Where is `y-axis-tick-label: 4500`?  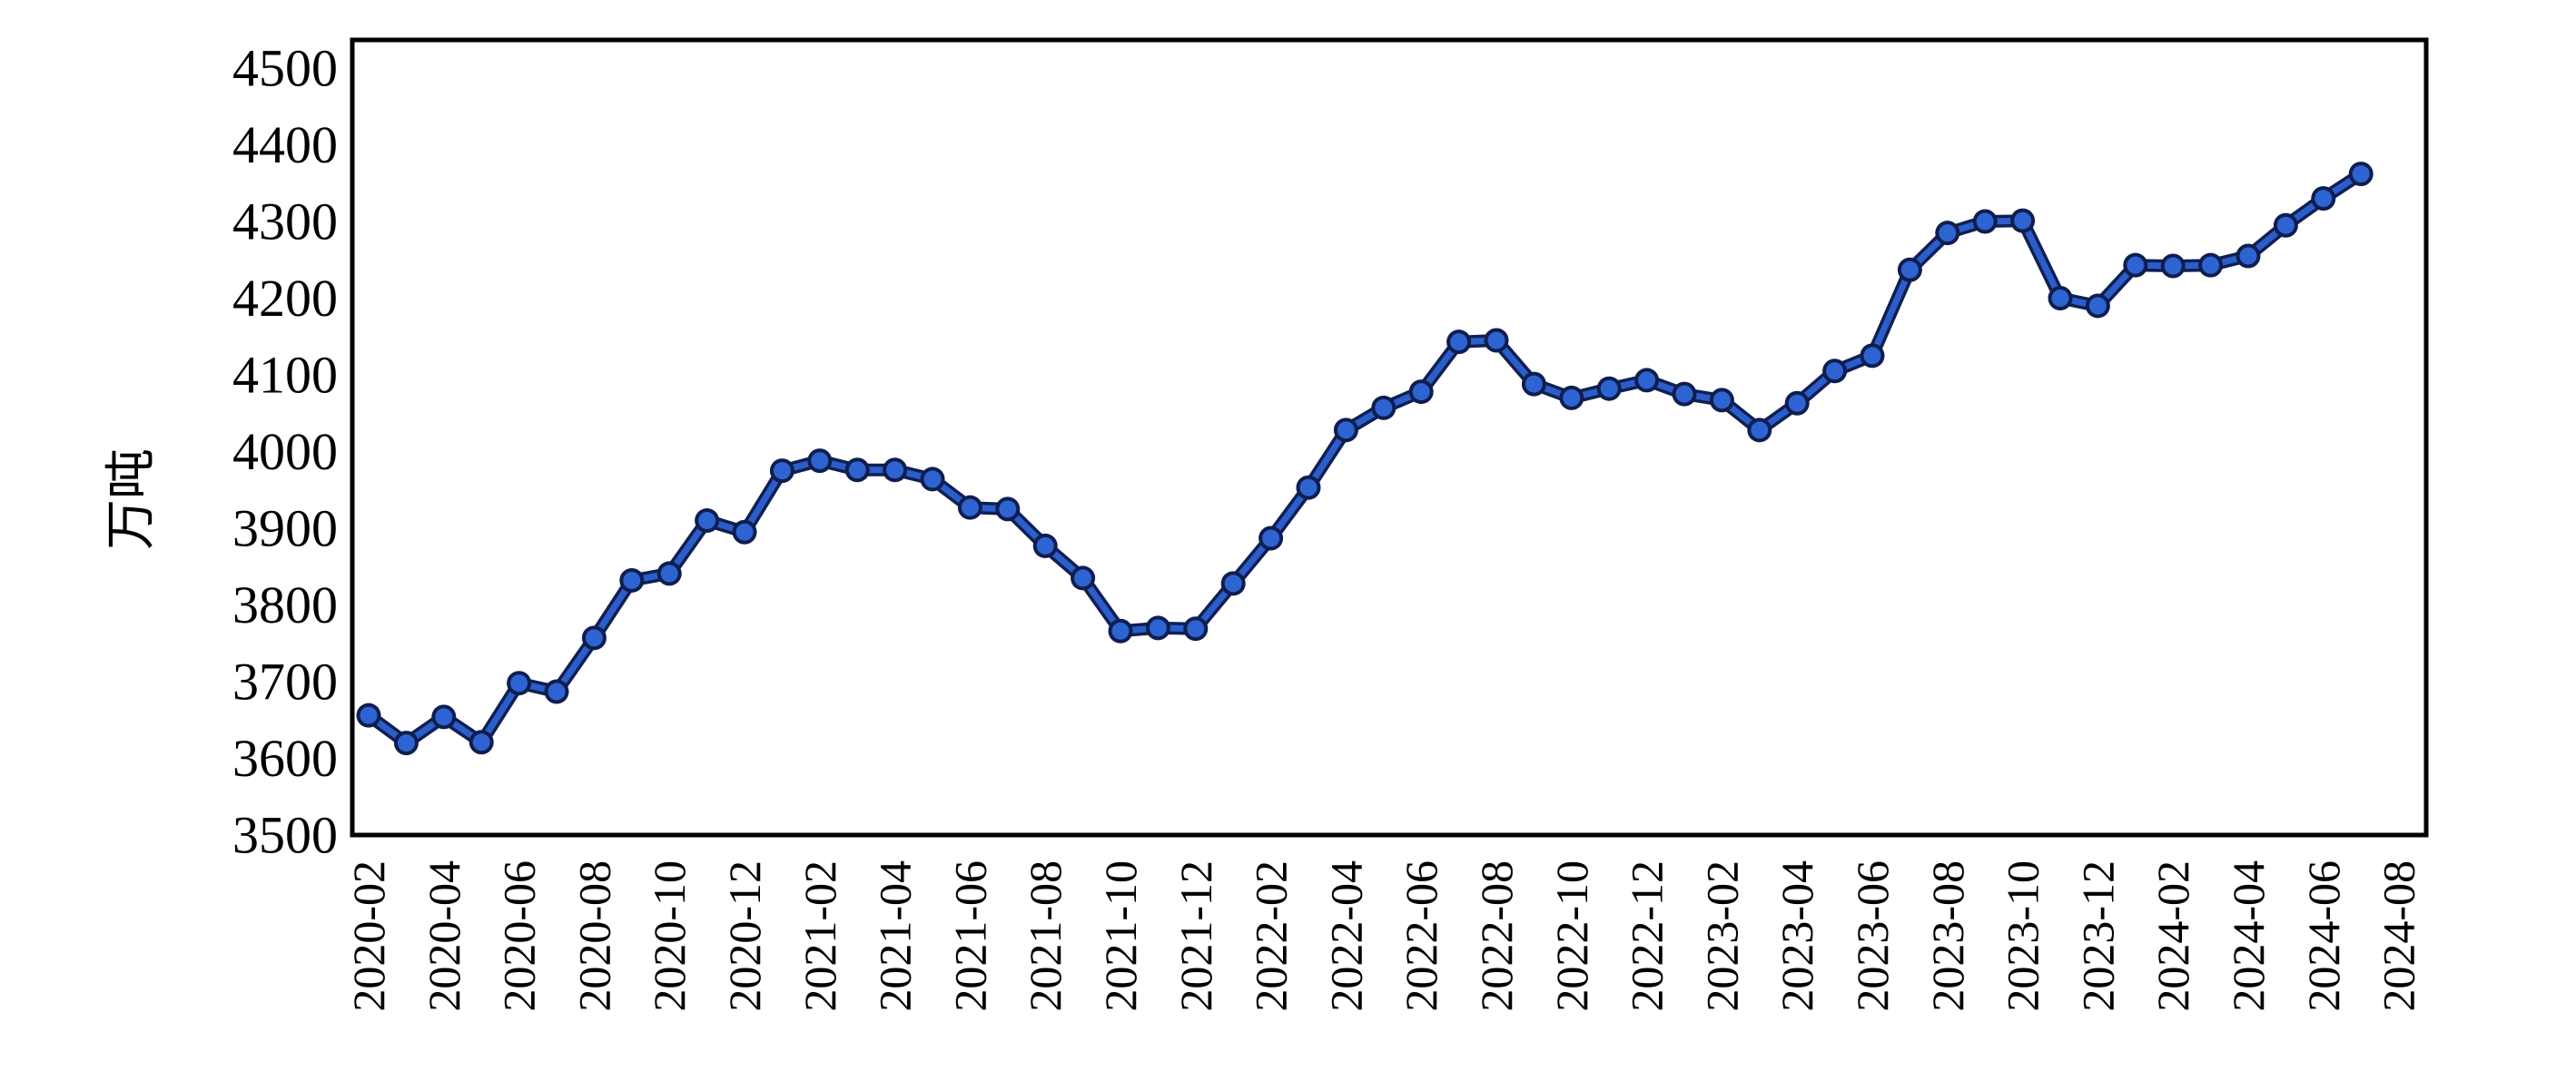 y-axis-tick-label: 4500 is located at coordinates (285, 68).